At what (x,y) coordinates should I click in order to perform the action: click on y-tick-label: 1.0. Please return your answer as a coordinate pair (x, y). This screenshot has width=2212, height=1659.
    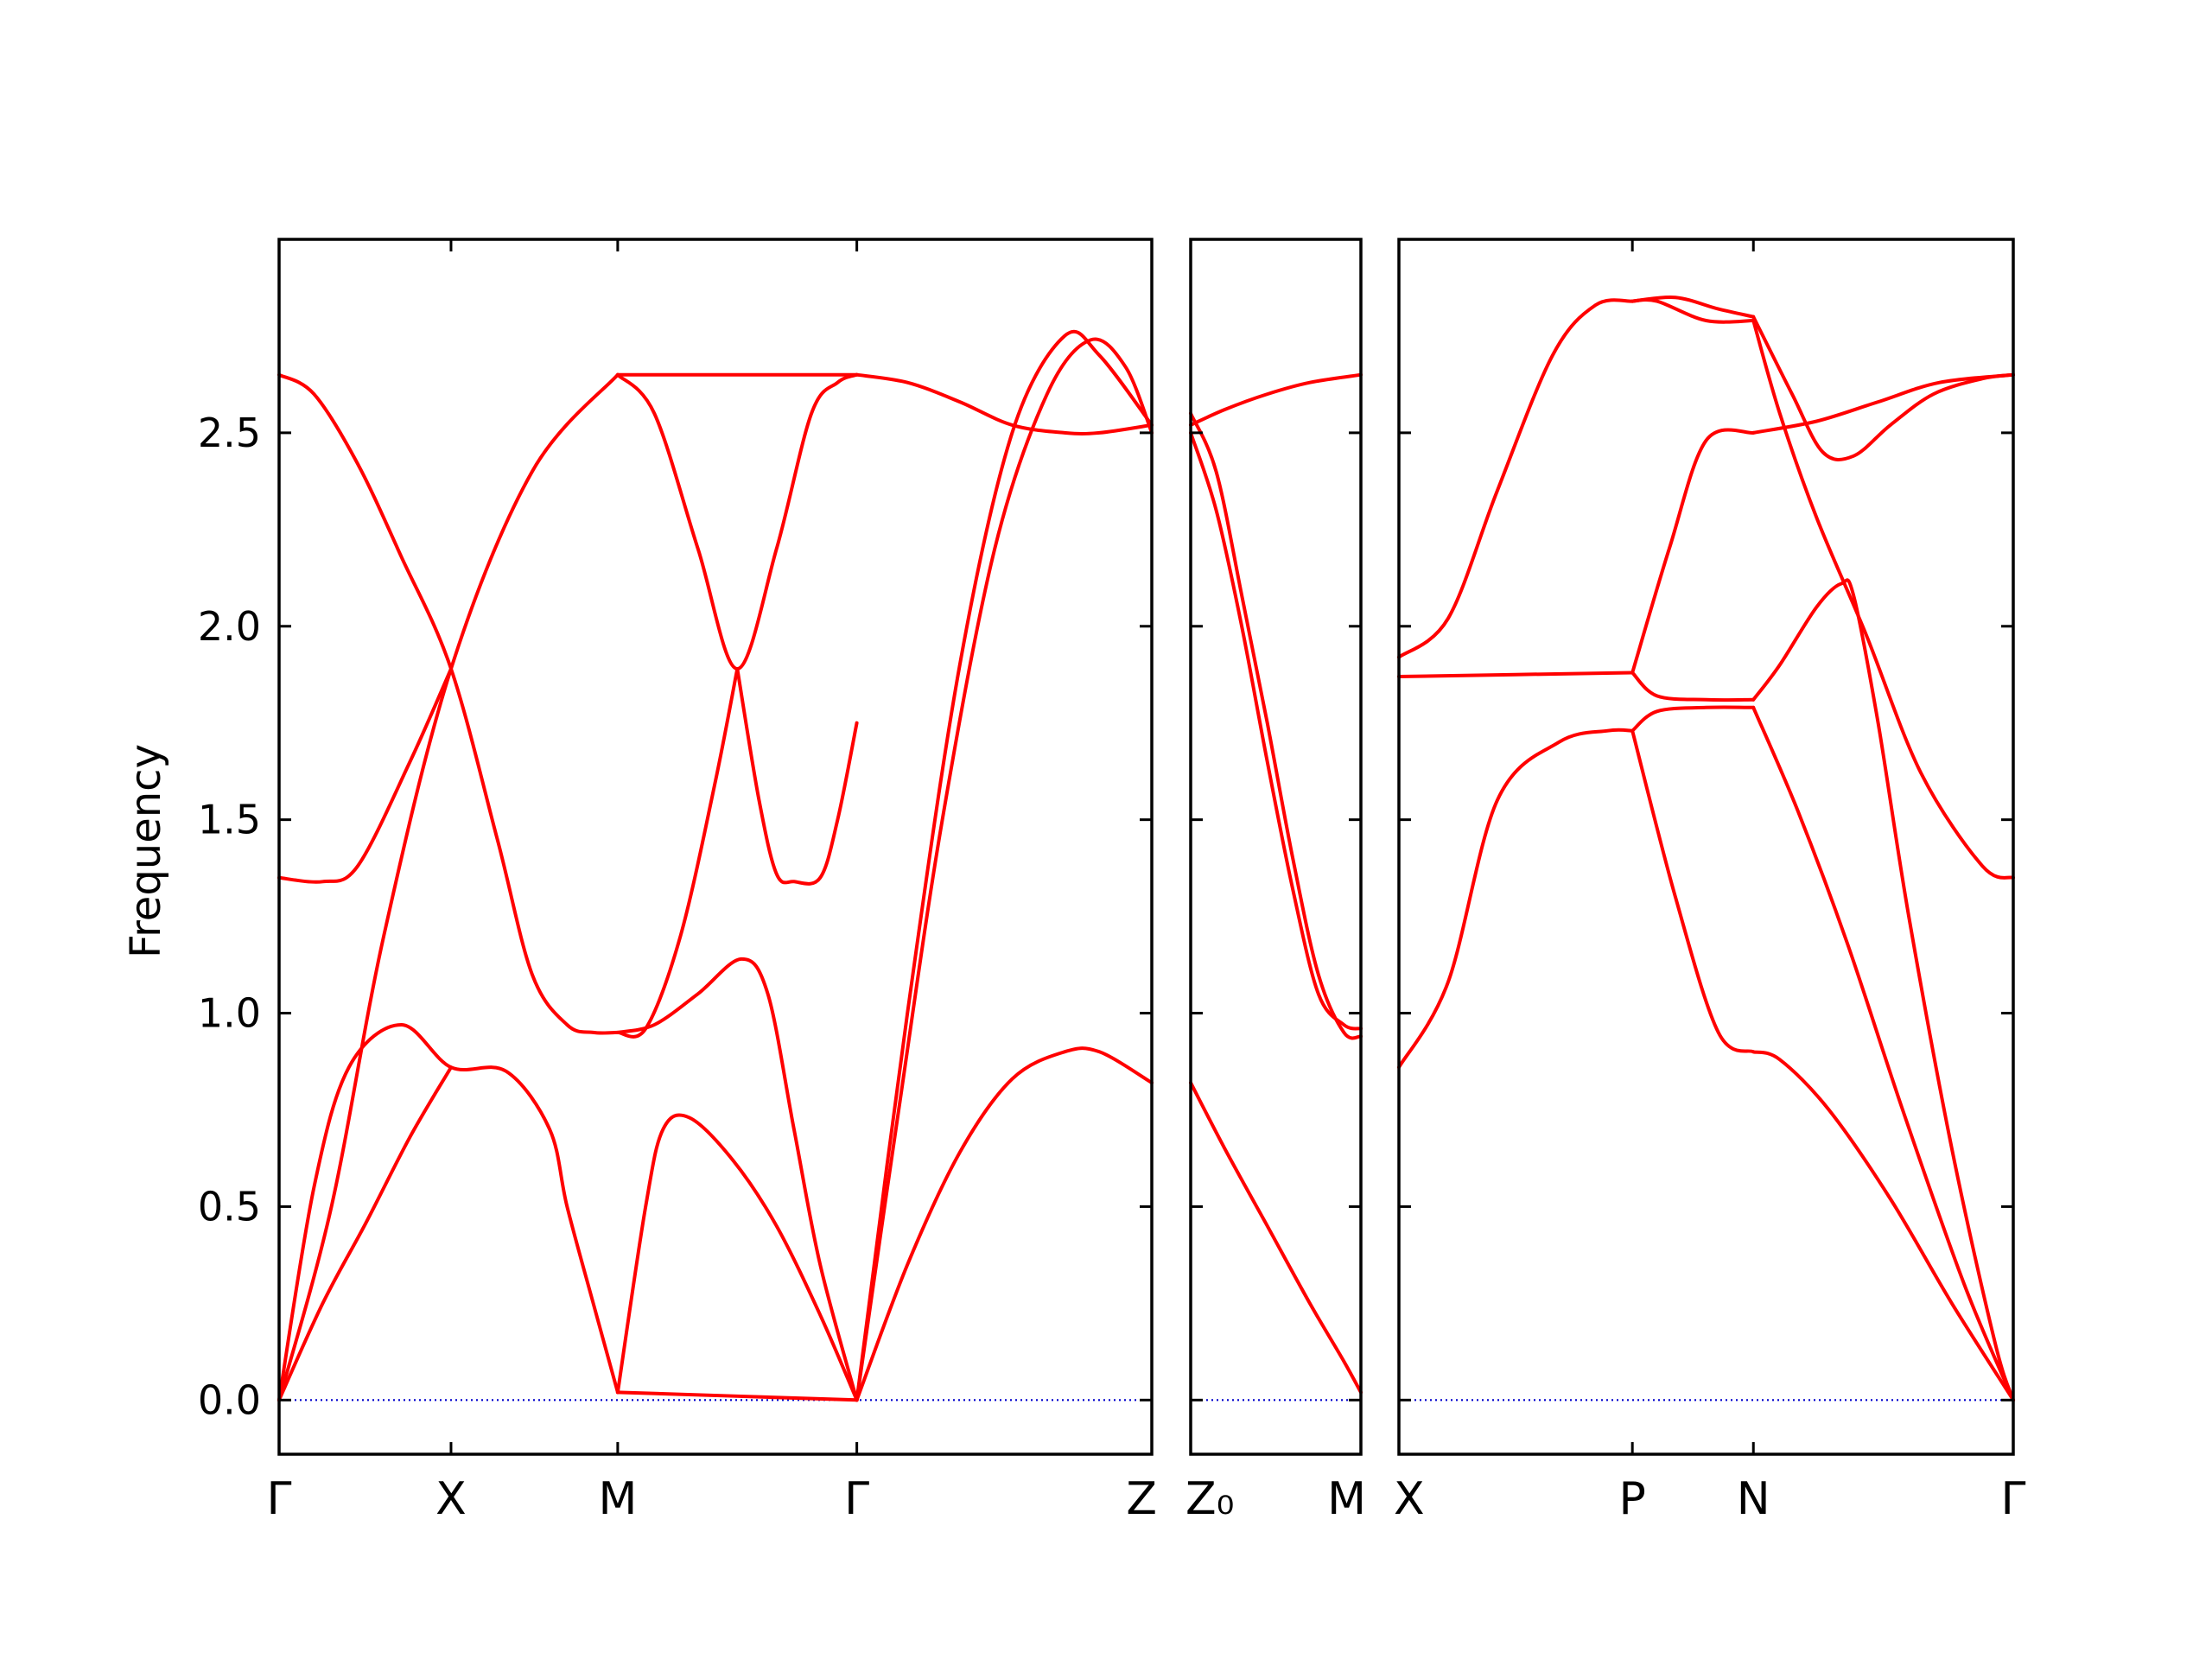
    Looking at the image, I should click on (230, 1013).